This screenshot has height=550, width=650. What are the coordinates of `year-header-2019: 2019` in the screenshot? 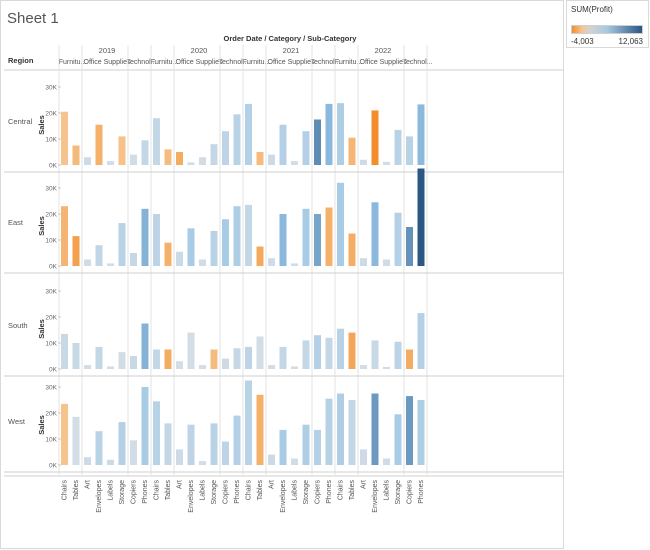 It's located at (107, 50).